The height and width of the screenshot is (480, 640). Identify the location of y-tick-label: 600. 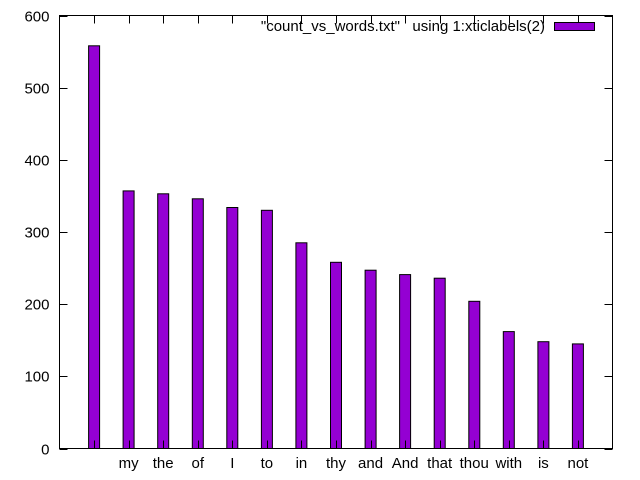
(36, 17).